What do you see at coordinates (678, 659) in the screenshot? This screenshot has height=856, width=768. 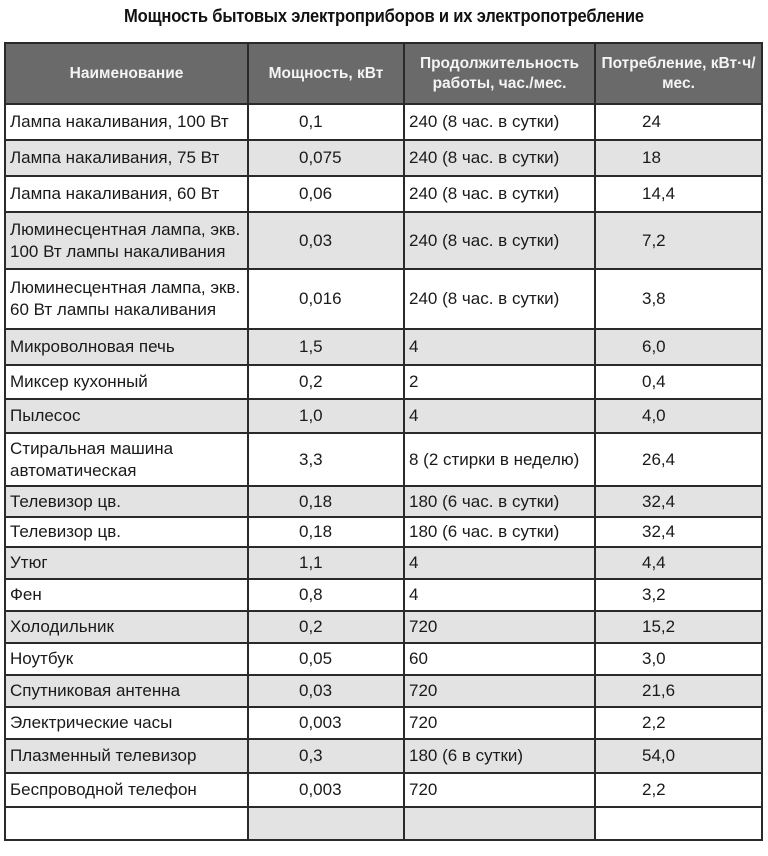 I see `cell-consumption: 3,0` at bounding box center [678, 659].